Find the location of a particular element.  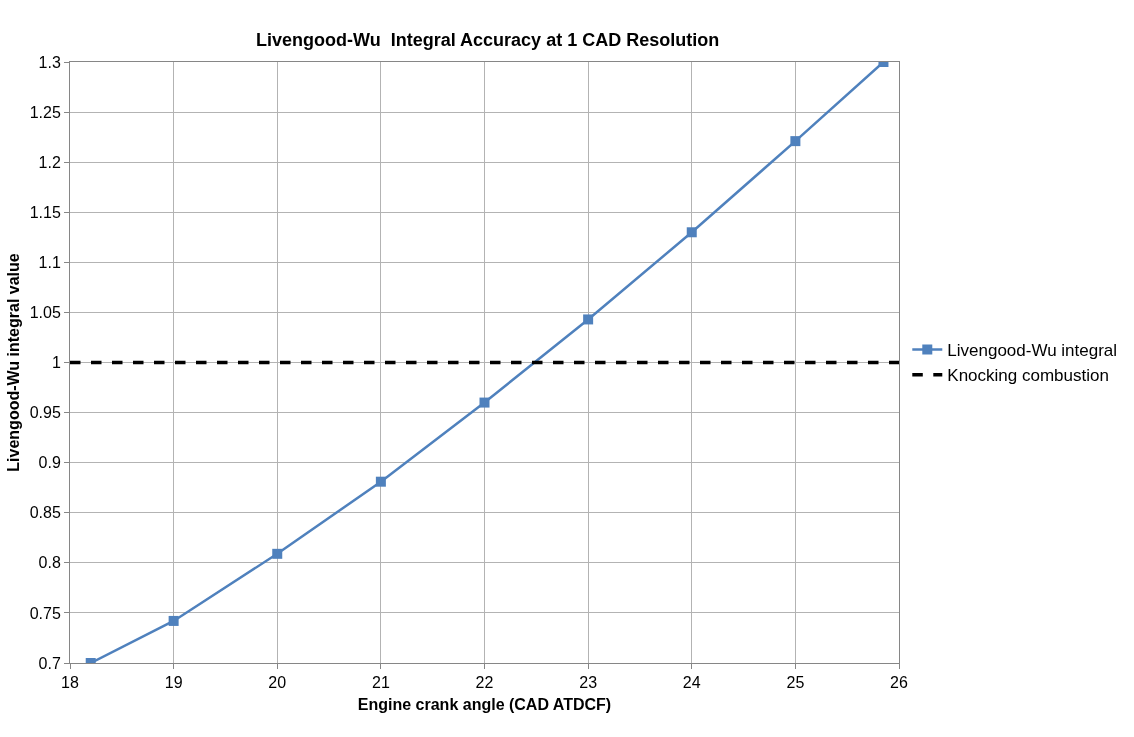

y-tick-label: 0.9 is located at coordinates (49, 463).